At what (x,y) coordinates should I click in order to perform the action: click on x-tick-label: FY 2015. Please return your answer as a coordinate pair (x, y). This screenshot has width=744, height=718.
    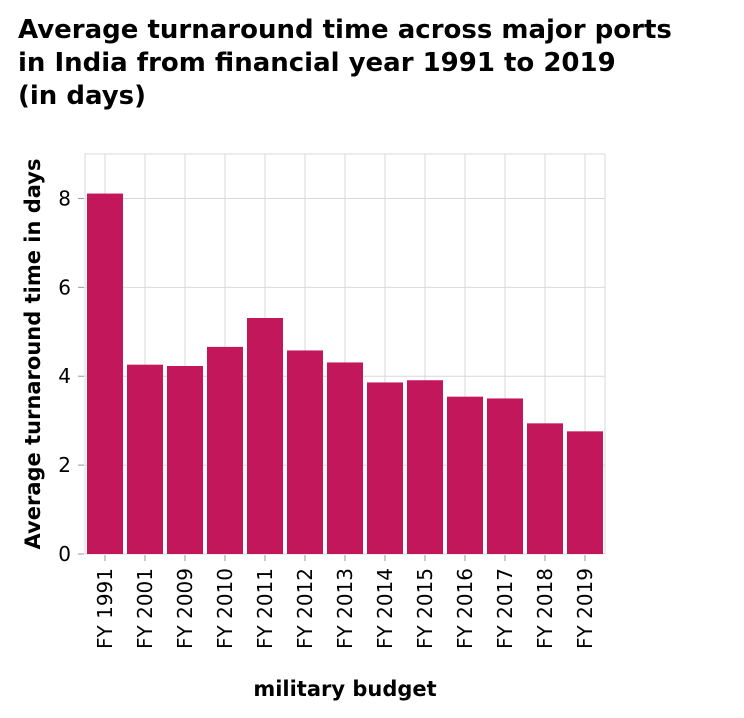
    Looking at the image, I should click on (425, 608).